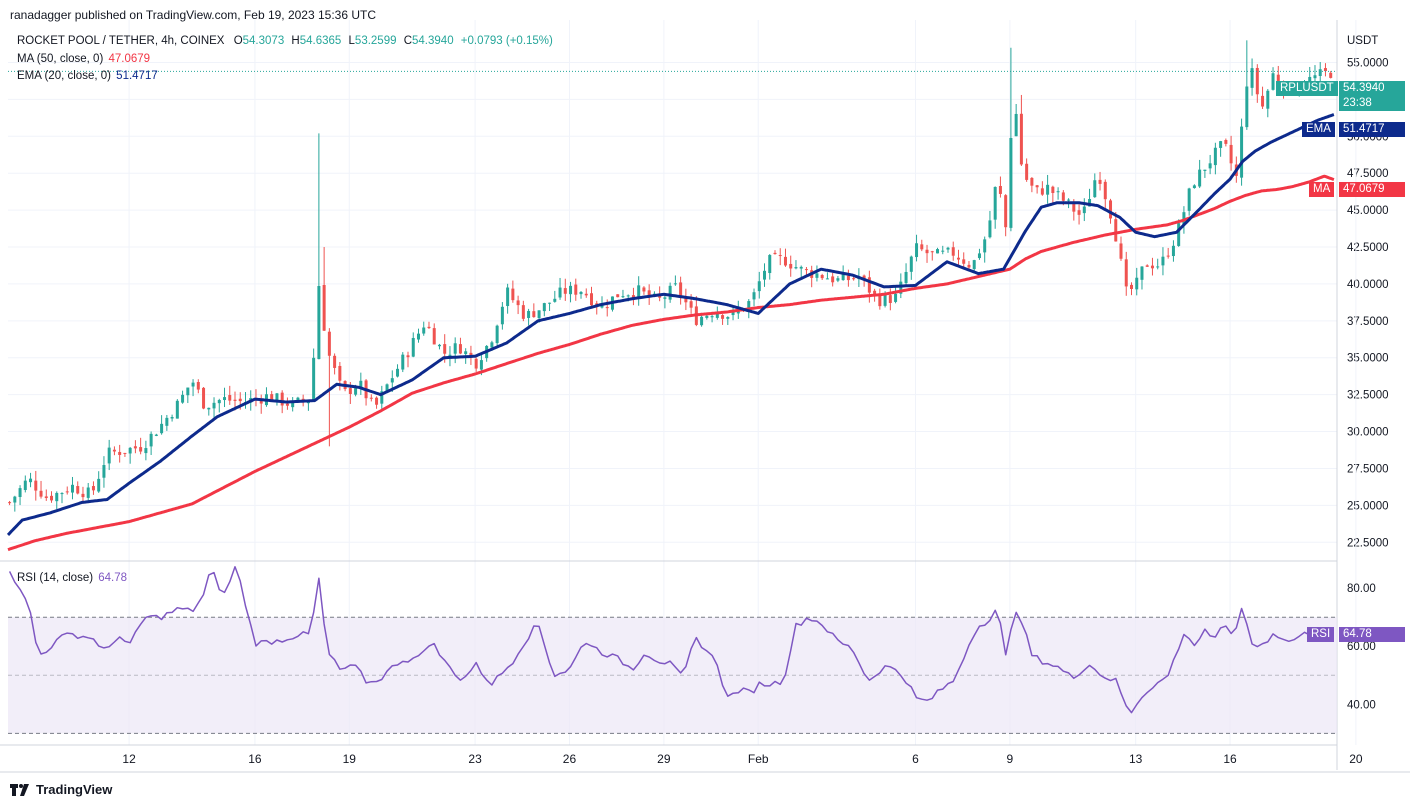  I want to click on rsi-tag-name: RSI, so click(1321, 634).